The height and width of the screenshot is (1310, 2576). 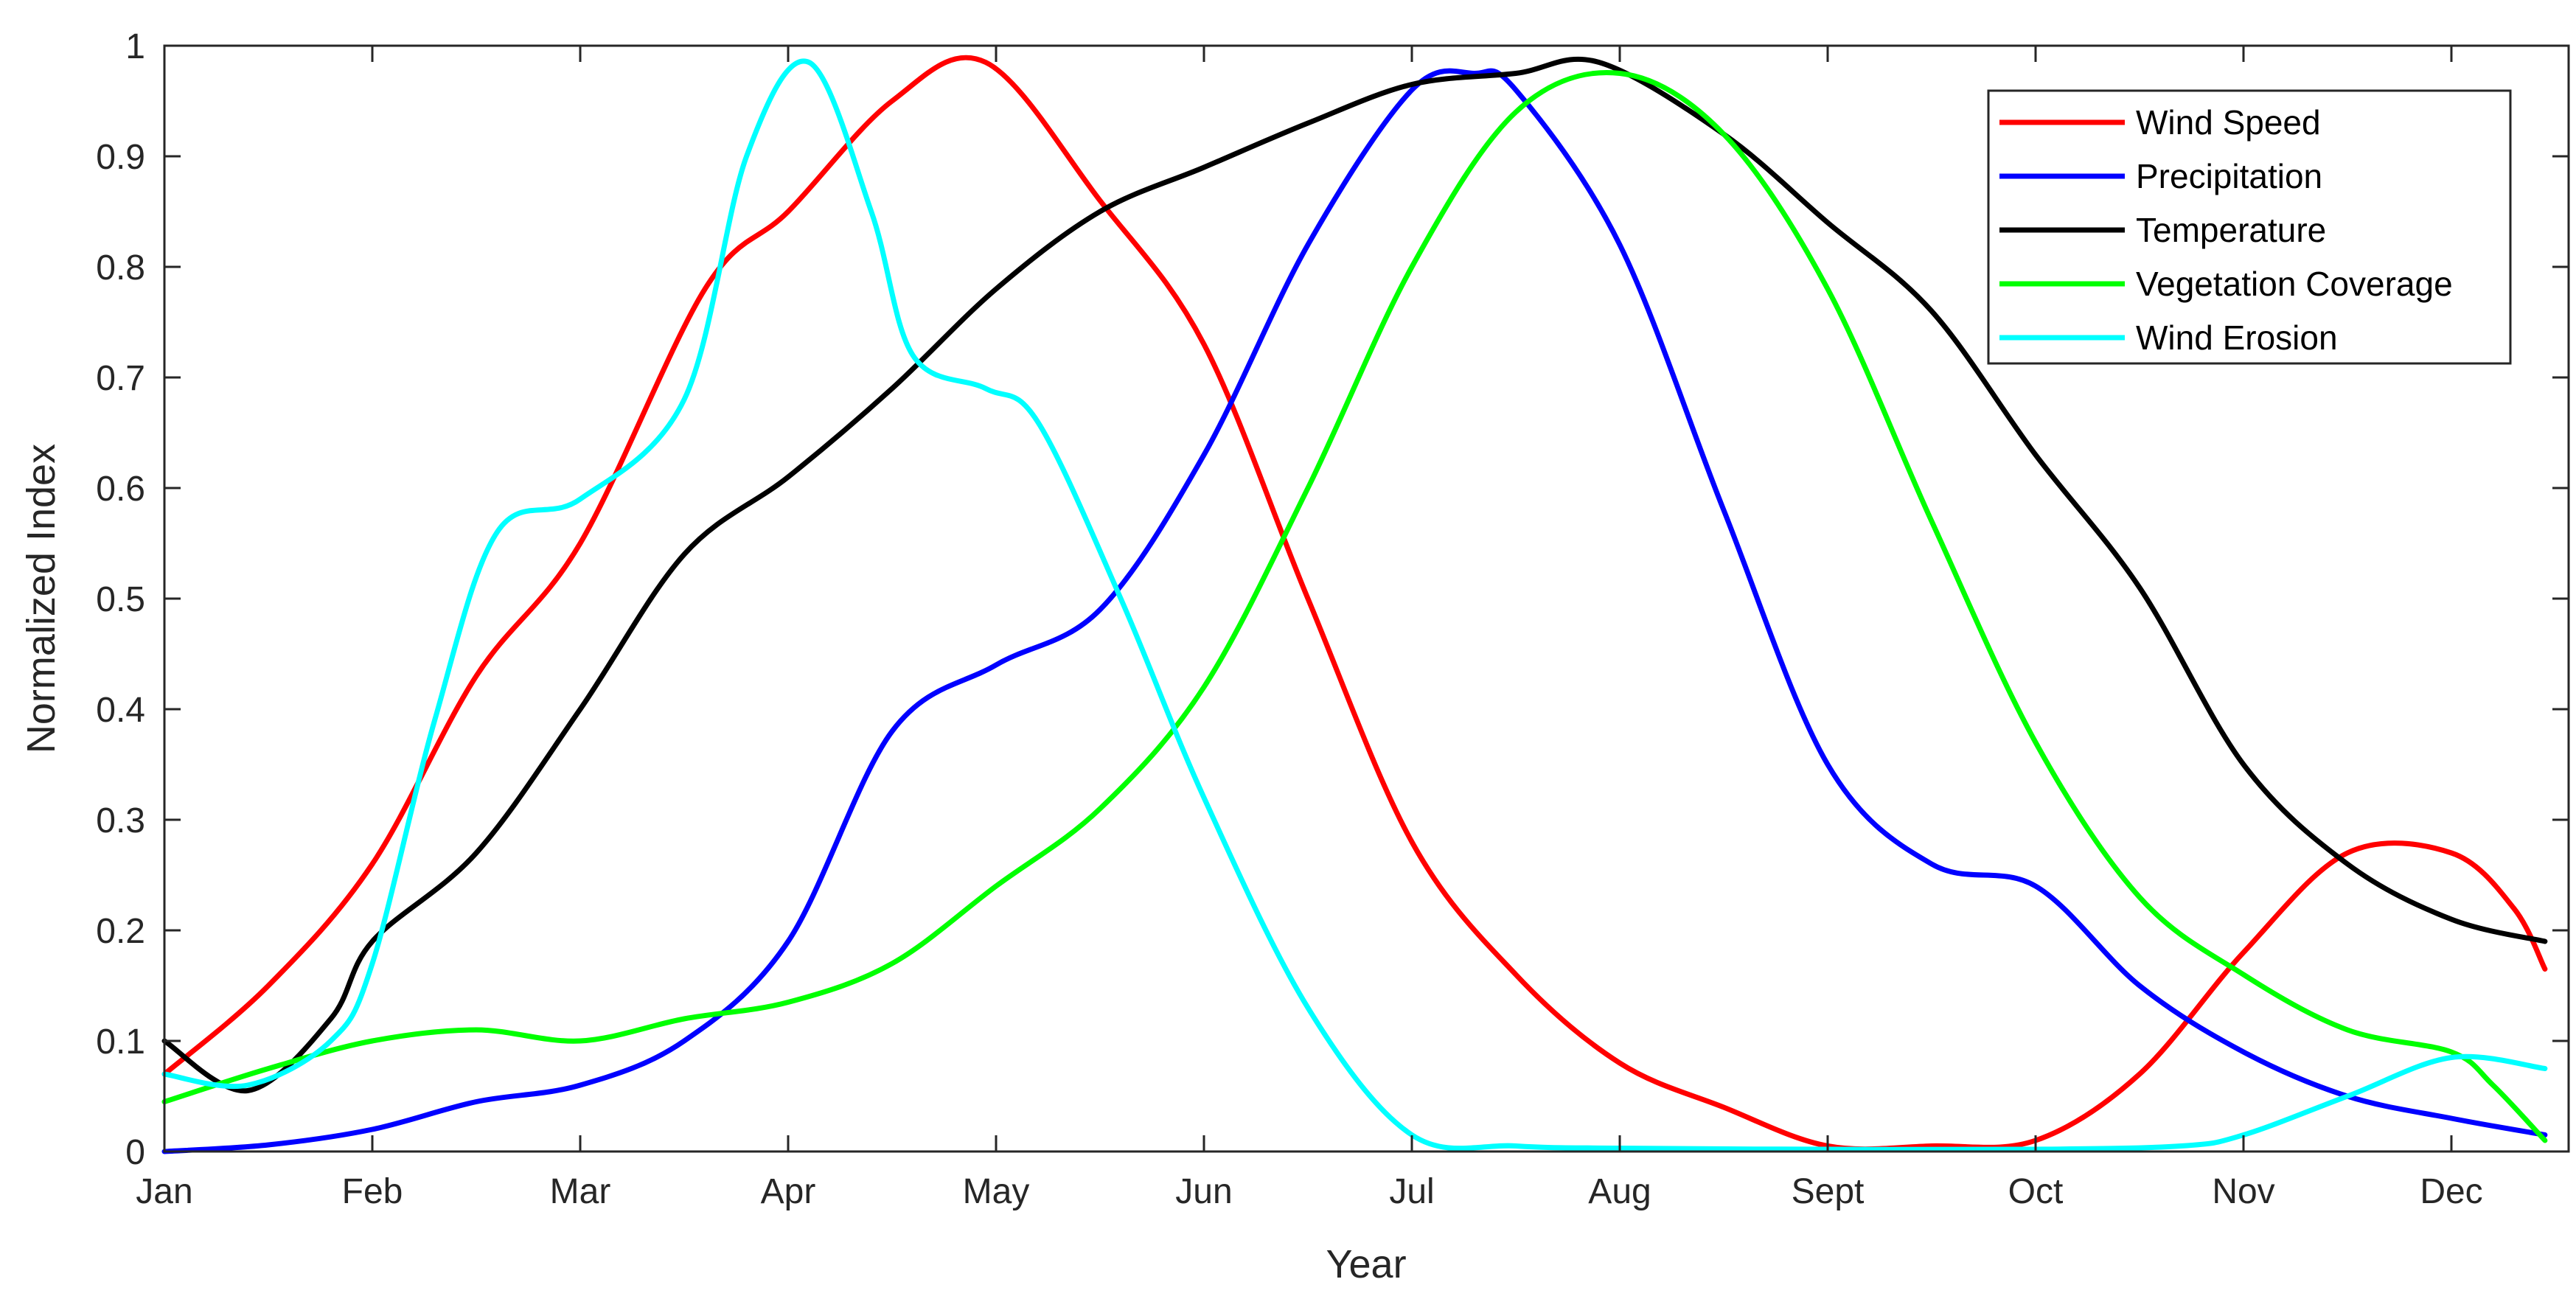 I want to click on x-tick-label: Jun, so click(x=1204, y=1191).